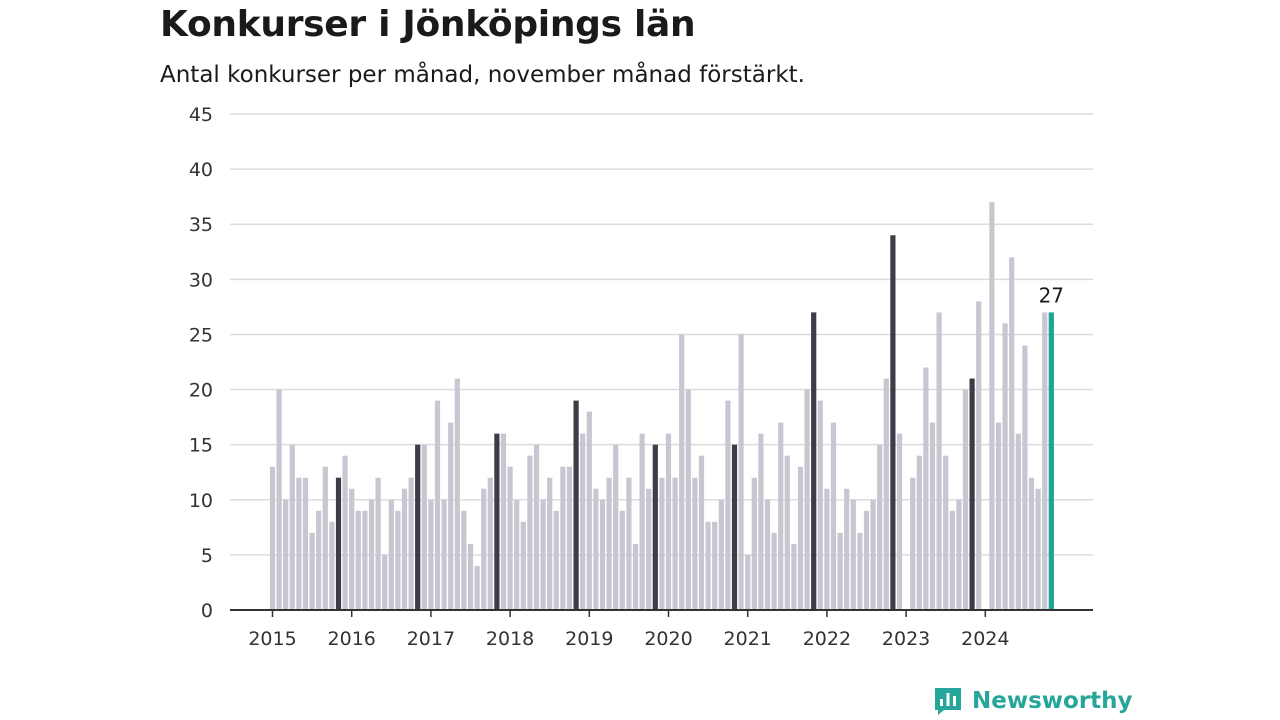 The image size is (1280, 720). What do you see at coordinates (207, 611) in the screenshot?
I see `y-tick-label: 0` at bounding box center [207, 611].